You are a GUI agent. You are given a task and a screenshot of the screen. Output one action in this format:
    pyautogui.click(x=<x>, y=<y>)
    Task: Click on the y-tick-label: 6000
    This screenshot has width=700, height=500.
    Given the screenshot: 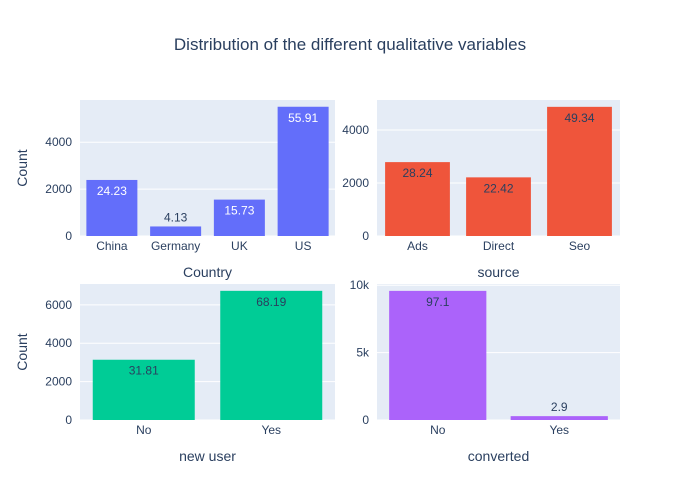 What is the action you would take?
    pyautogui.click(x=58, y=305)
    